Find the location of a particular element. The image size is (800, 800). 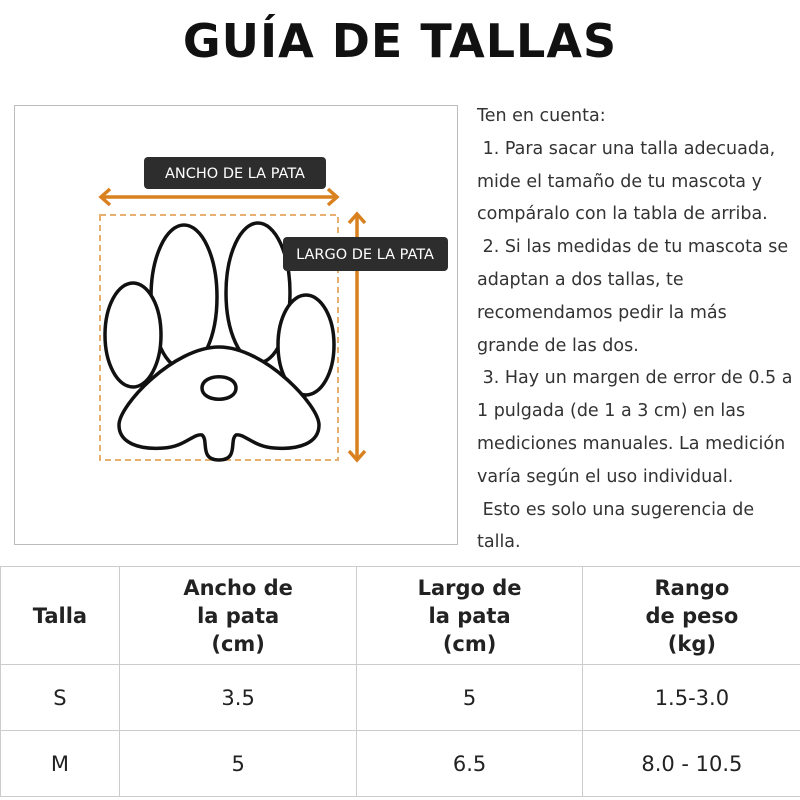

note-line: recomendamos pedir la más is located at coordinates (602, 312).